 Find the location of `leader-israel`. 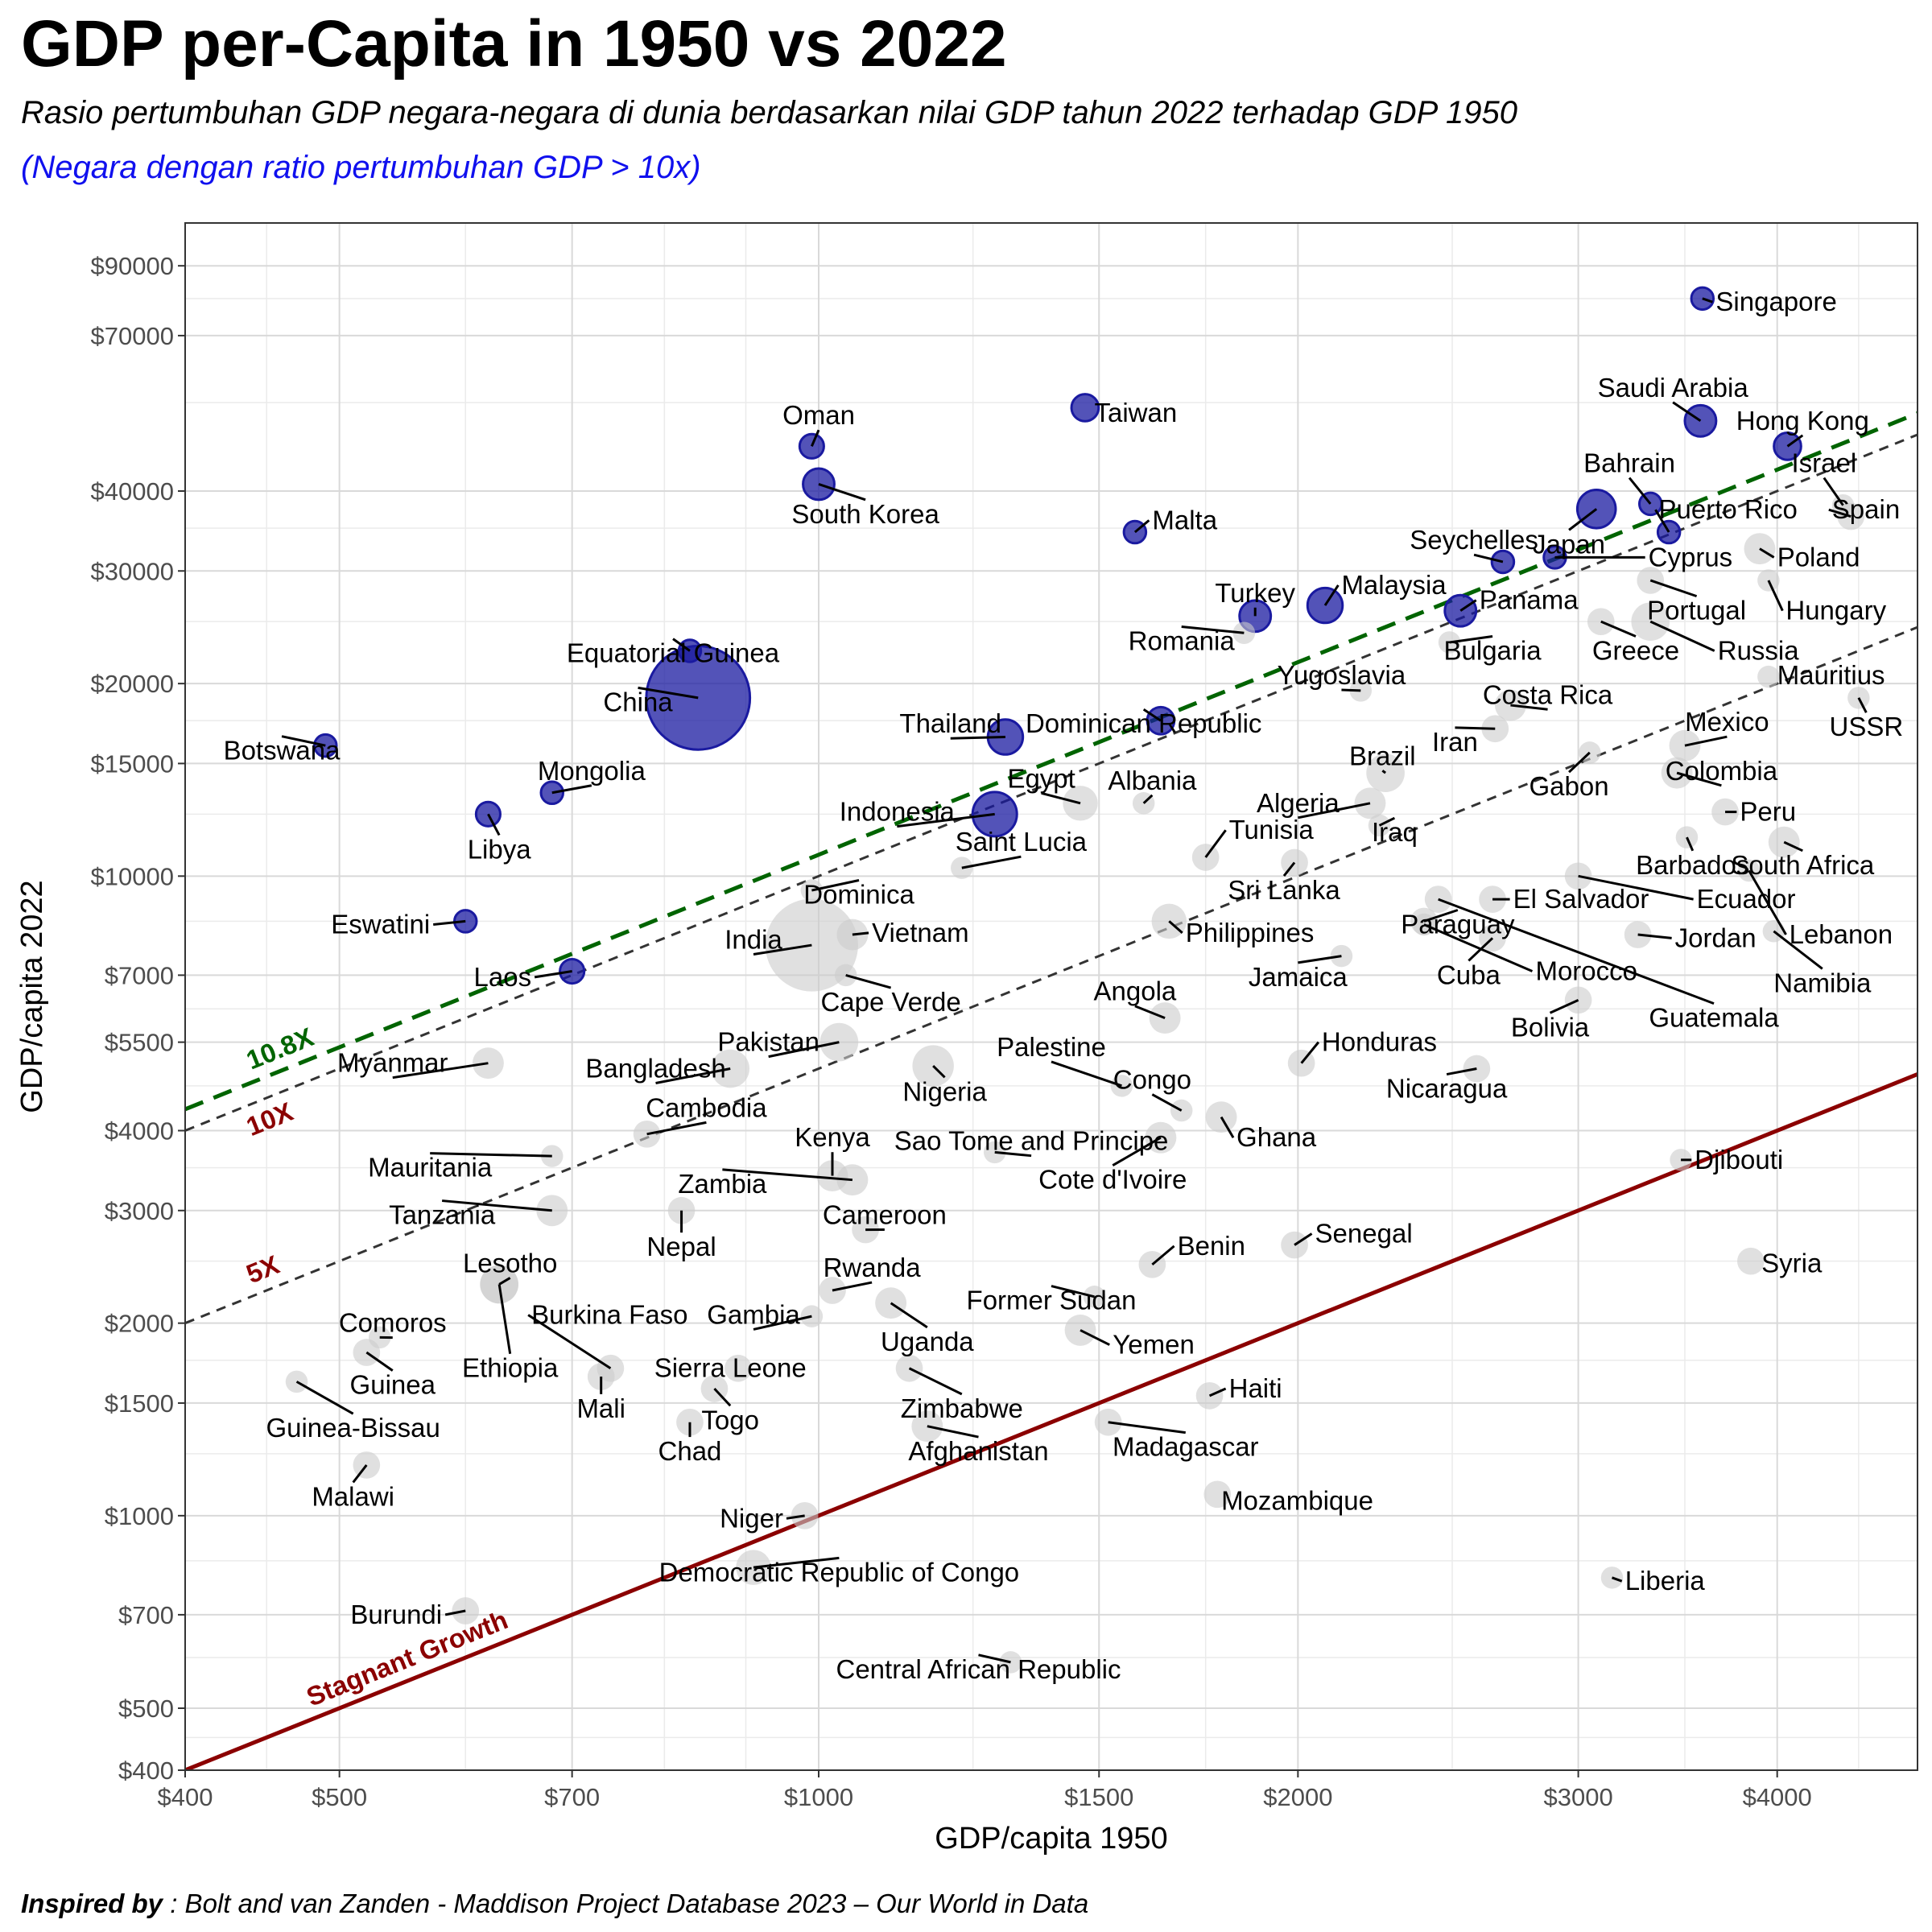

leader-israel is located at coordinates (1833, 491).